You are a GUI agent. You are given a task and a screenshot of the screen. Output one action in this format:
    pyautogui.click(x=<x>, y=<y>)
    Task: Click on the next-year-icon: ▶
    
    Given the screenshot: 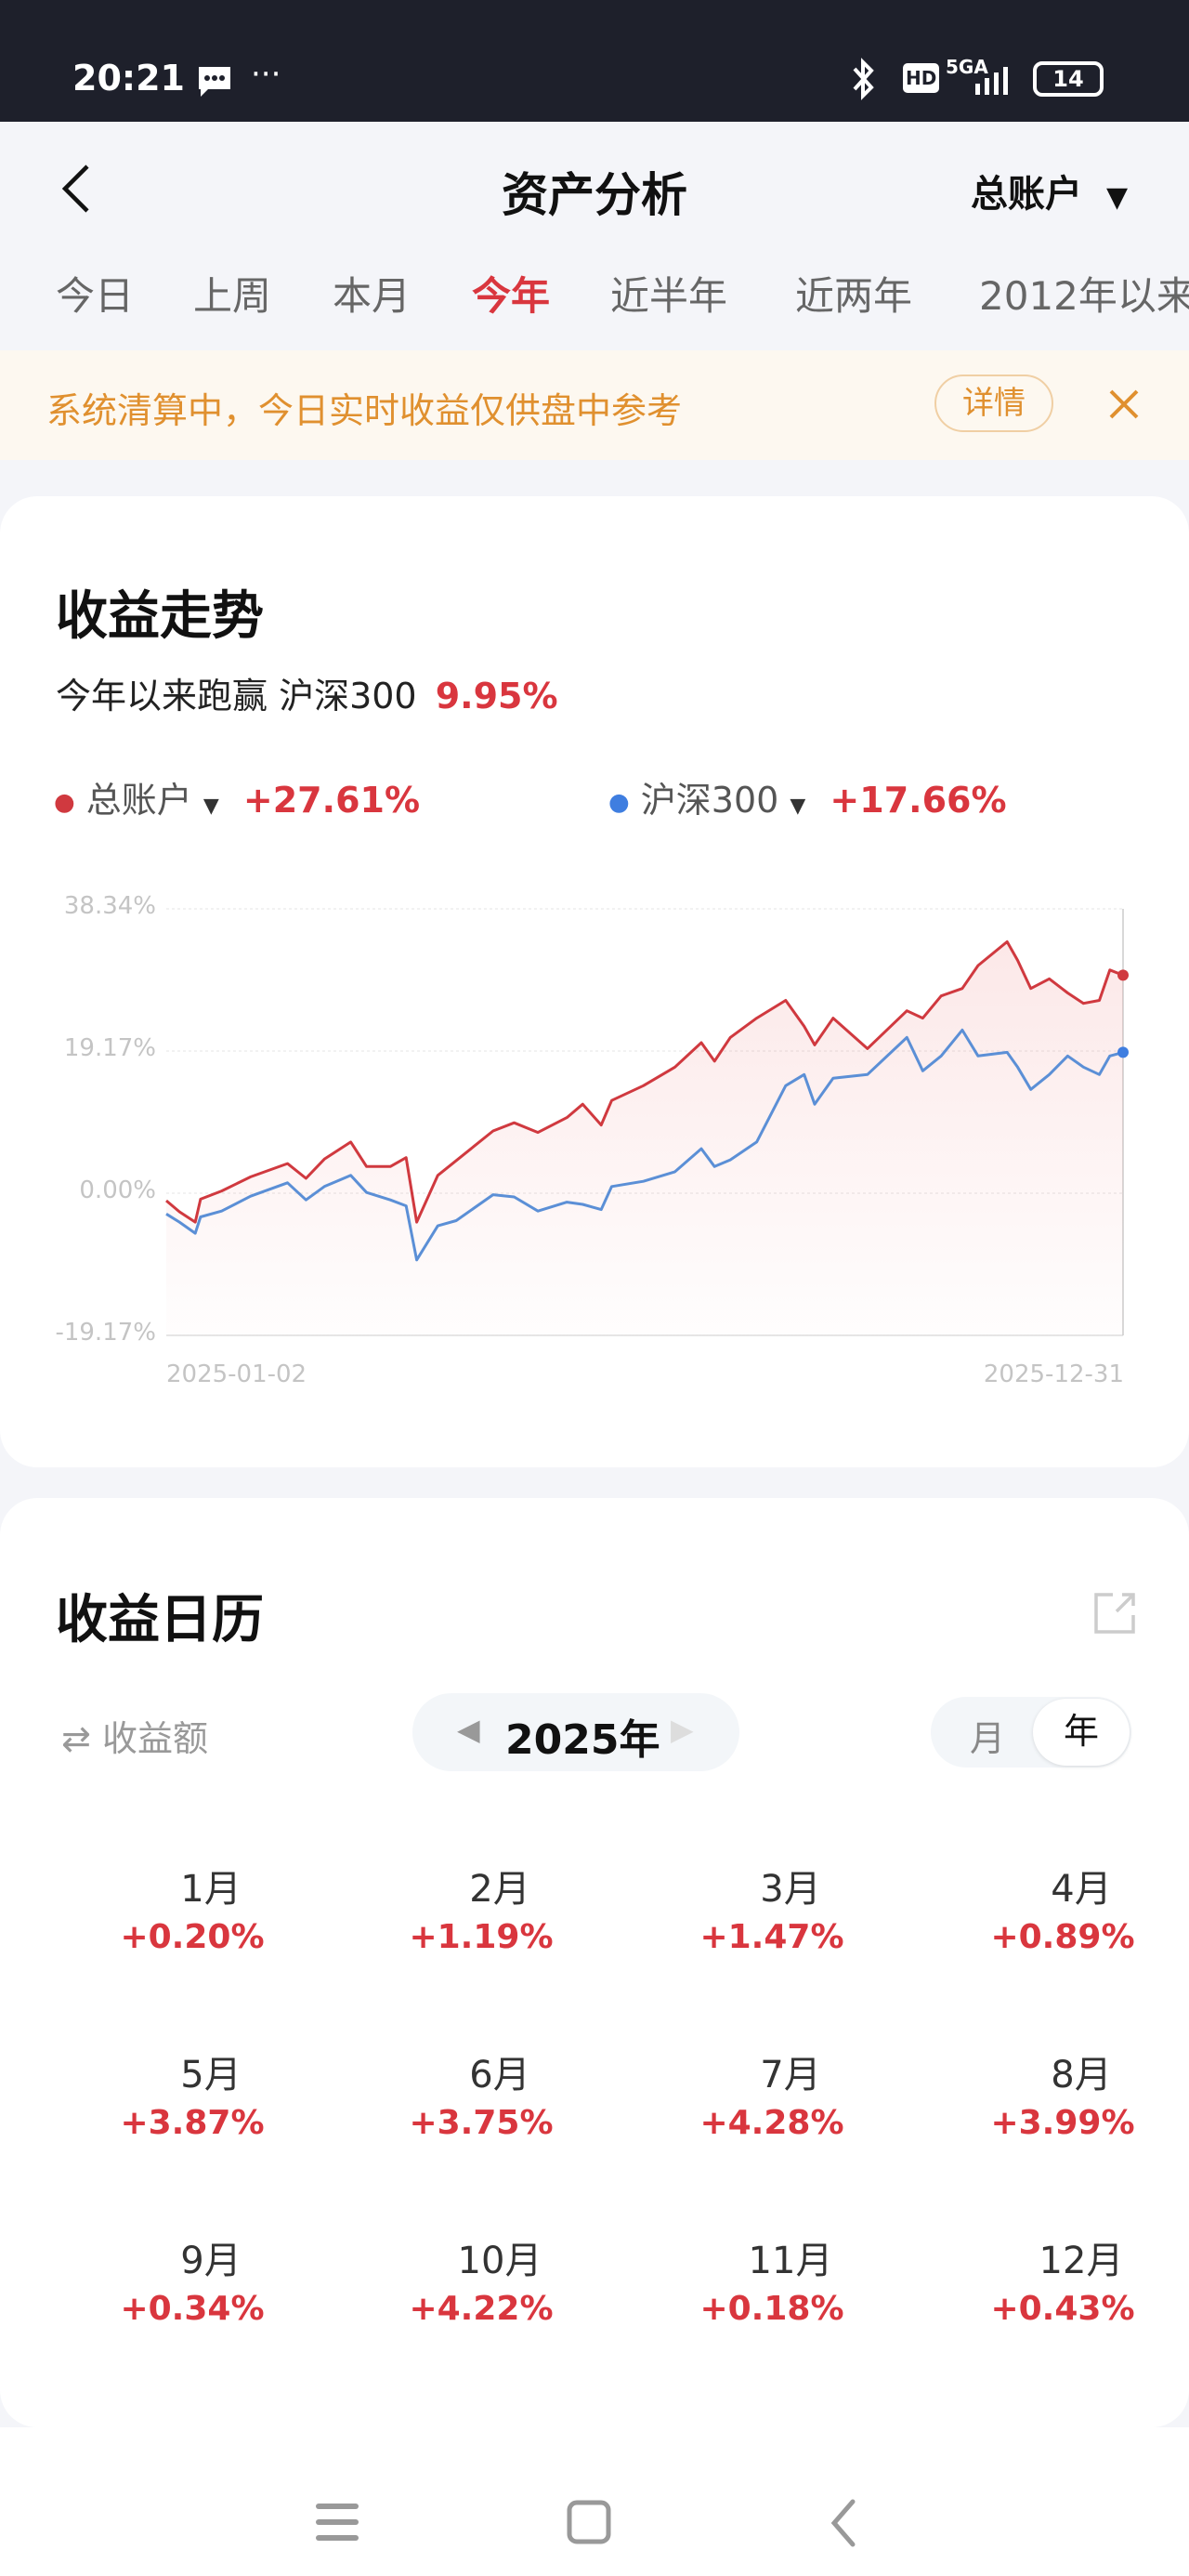 What is the action you would take?
    pyautogui.click(x=682, y=1729)
    